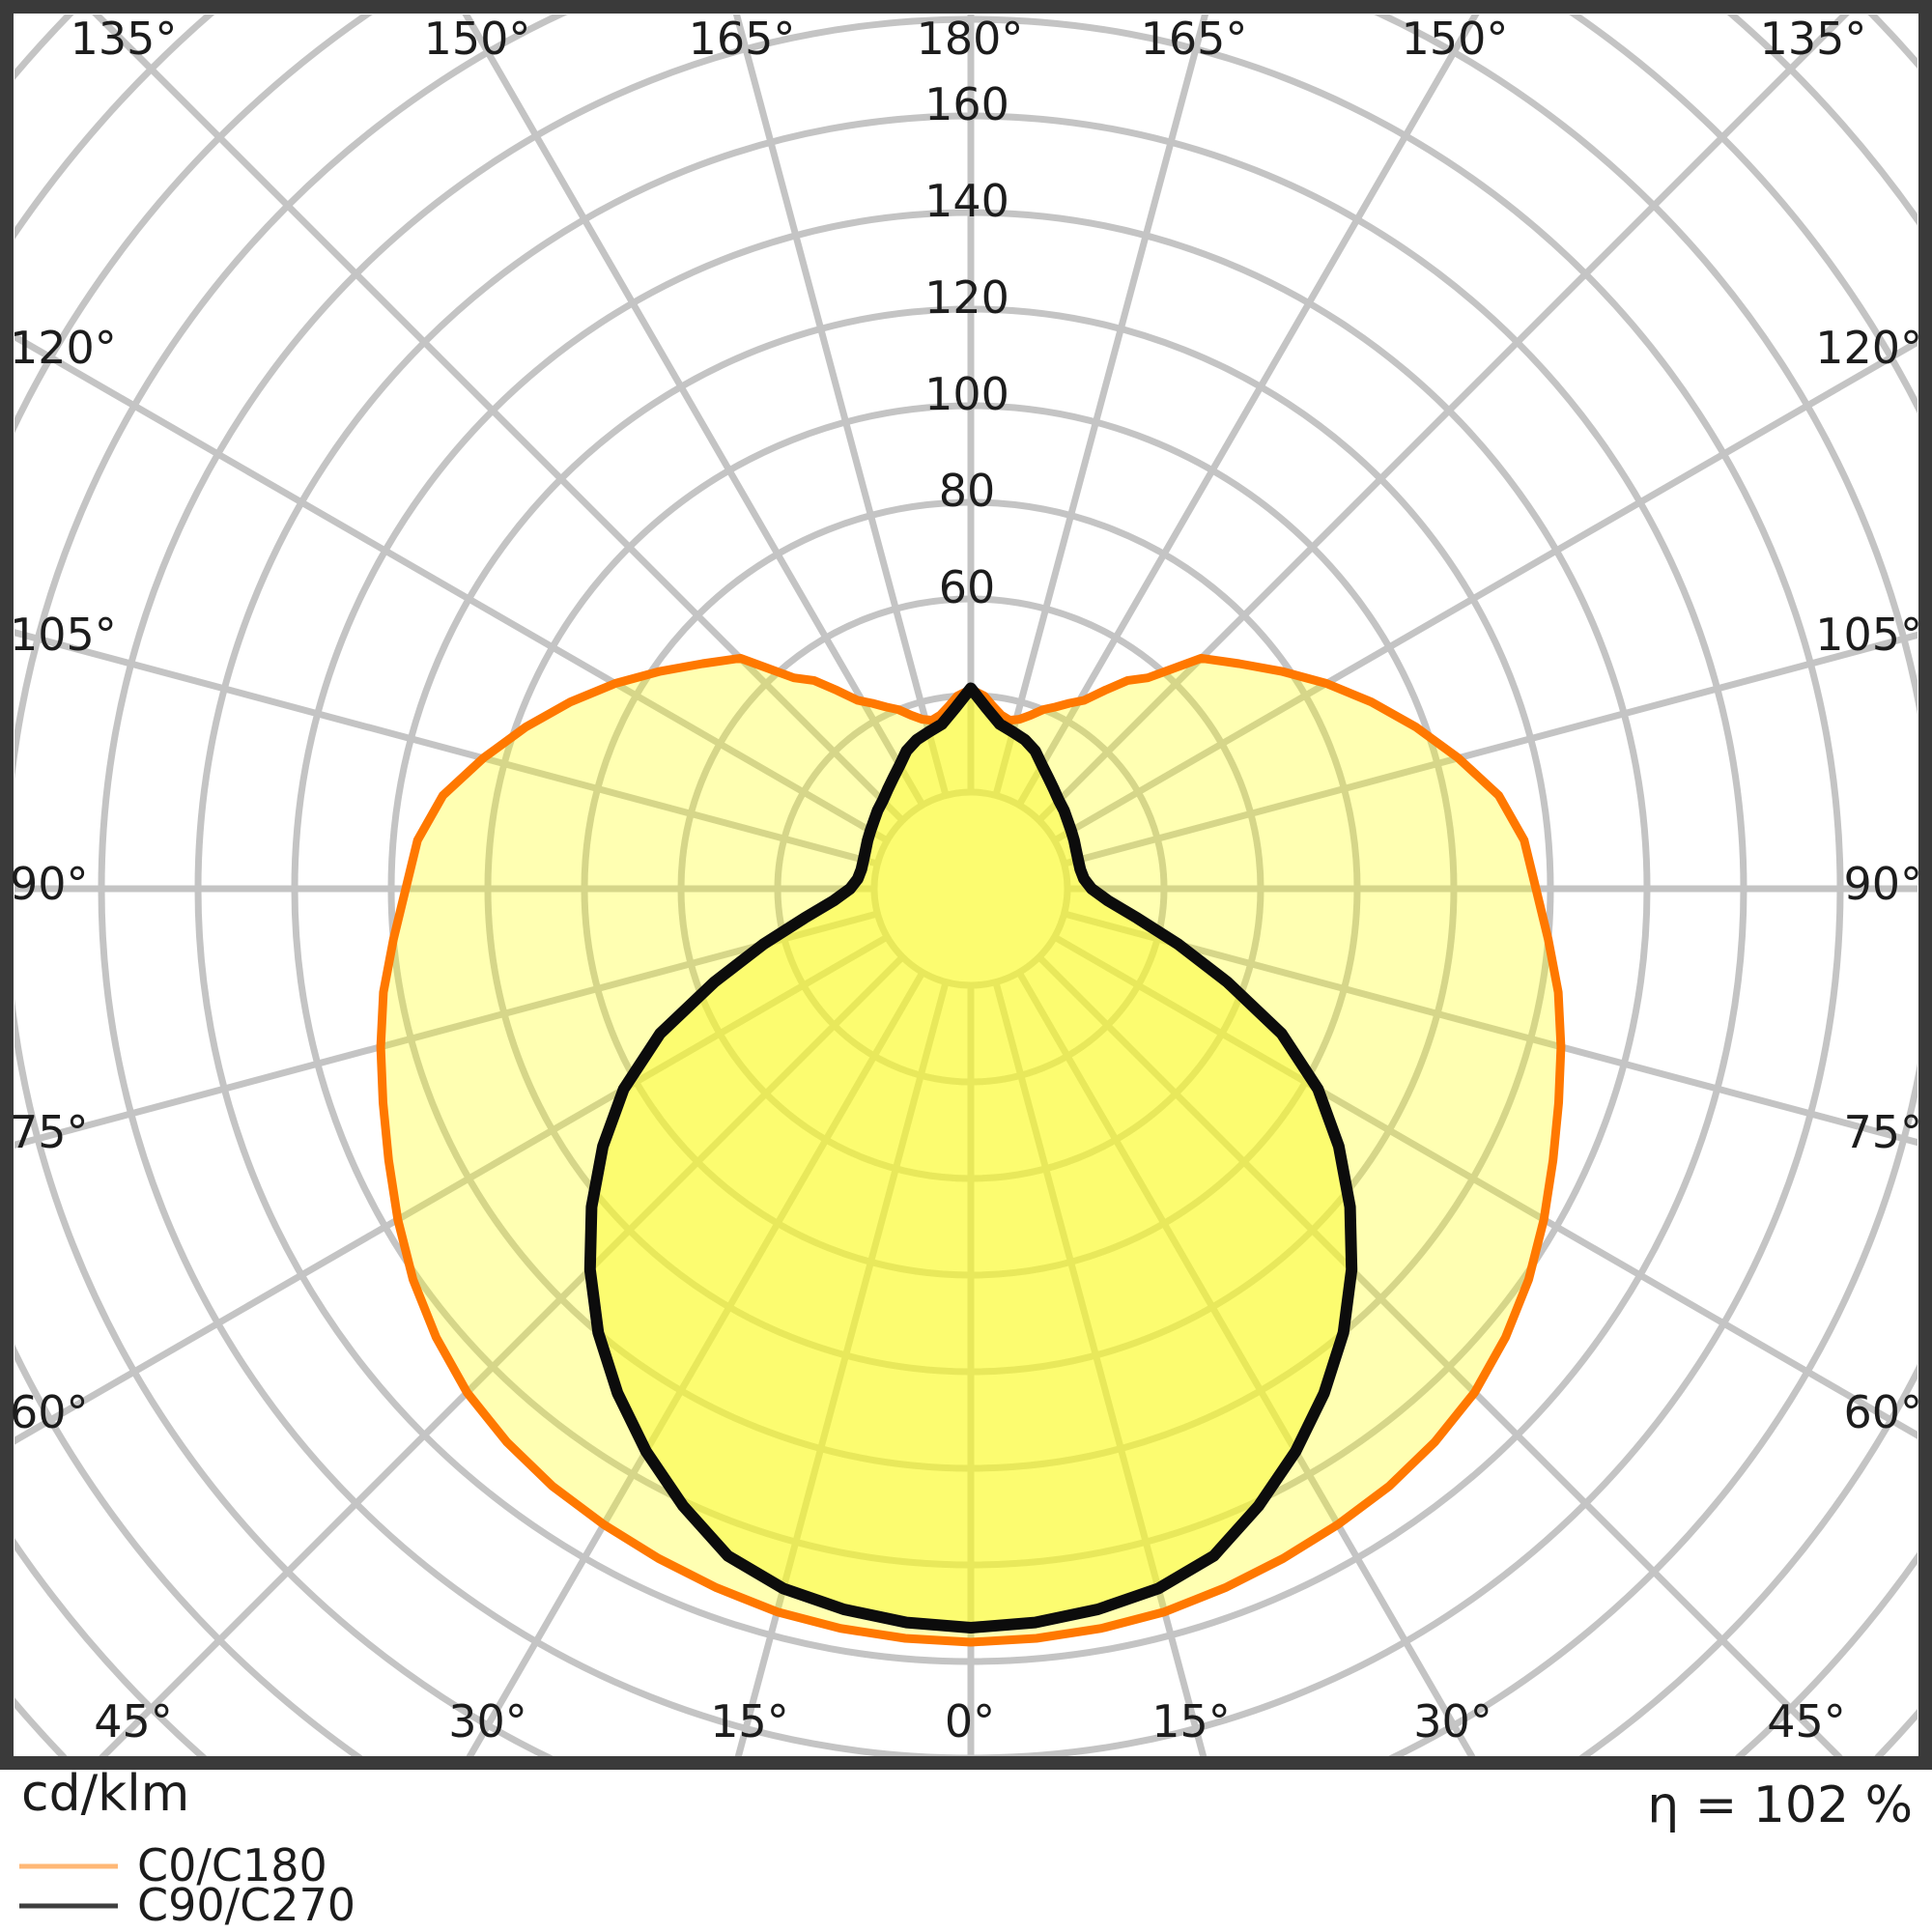  I want to click on radial-tick: 160, so click(966, 104).